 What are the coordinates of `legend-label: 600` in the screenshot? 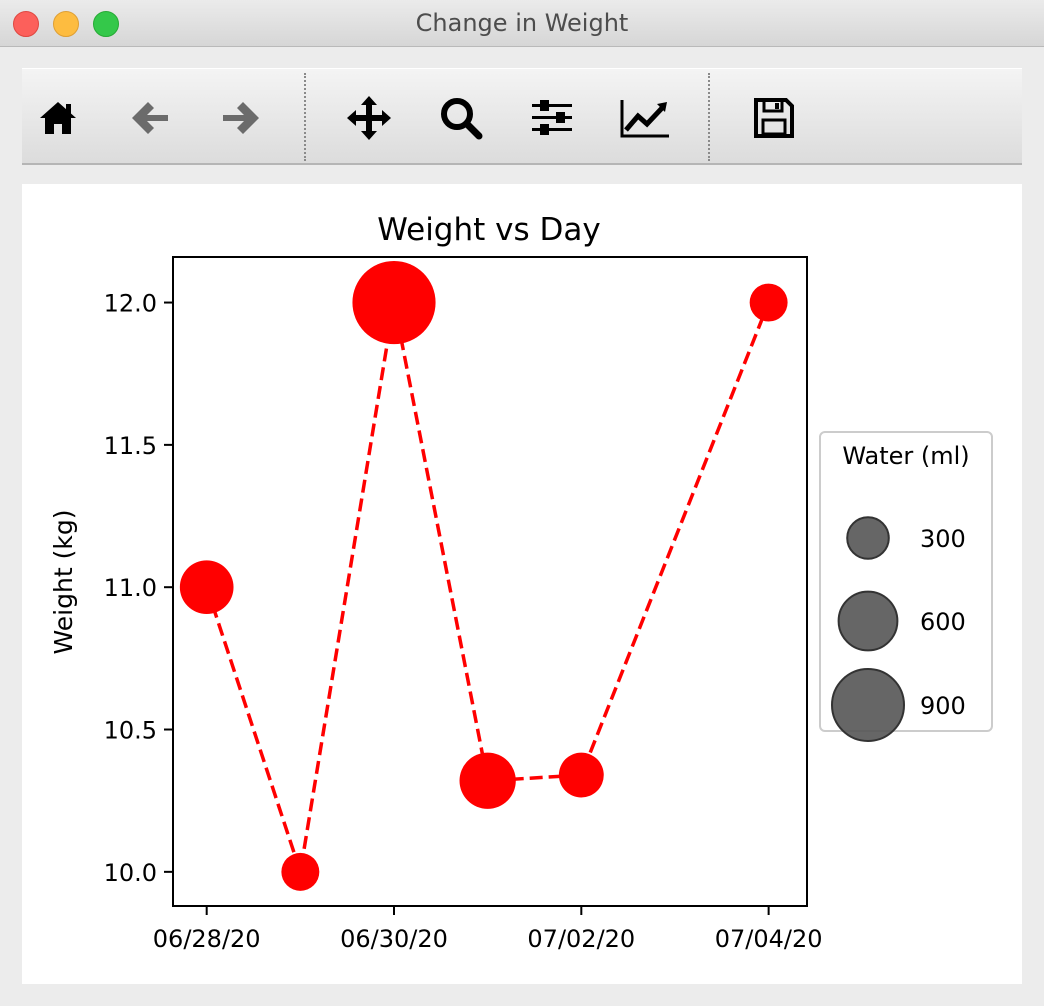 It's located at (943, 622).